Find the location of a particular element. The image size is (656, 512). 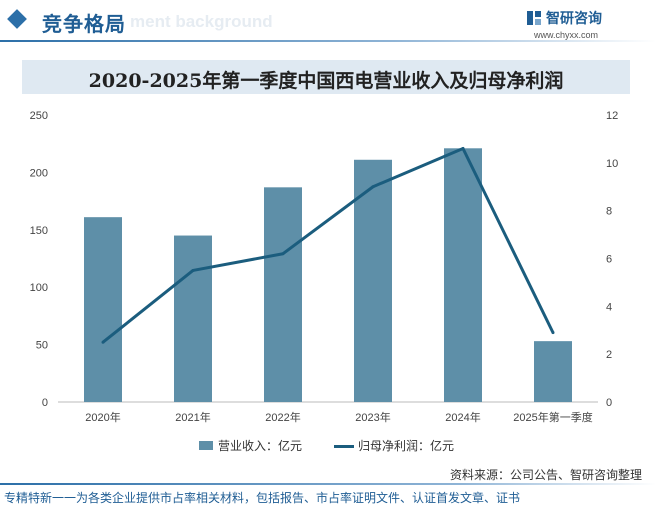

x-tick-label: 2025年第一季度 is located at coordinates (552, 417).